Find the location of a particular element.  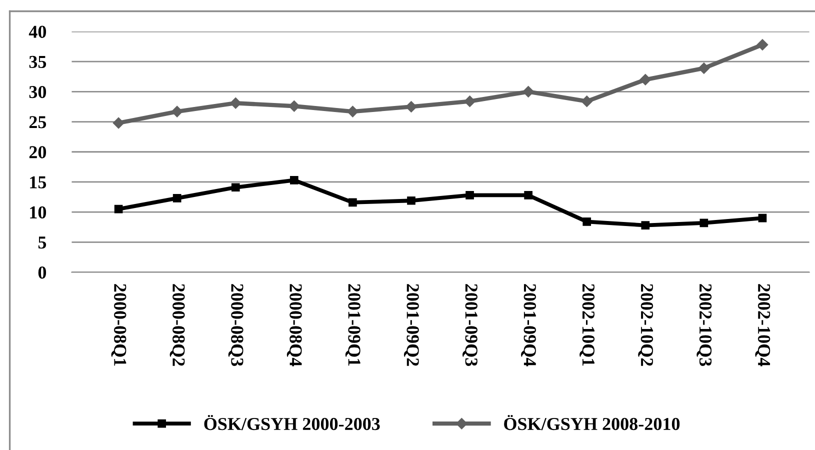

y-tick-label: 20 is located at coordinates (37, 152).